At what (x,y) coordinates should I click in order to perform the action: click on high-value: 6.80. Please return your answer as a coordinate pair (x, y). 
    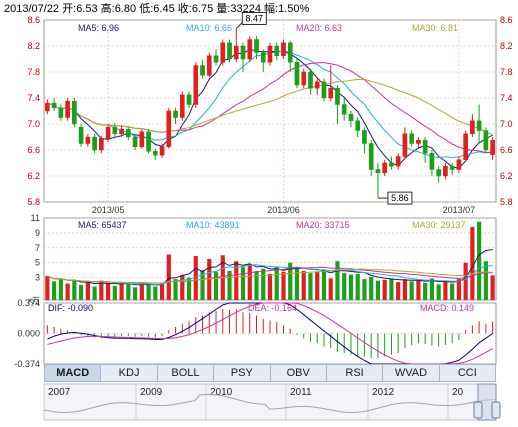
    Looking at the image, I should click on (125, 9).